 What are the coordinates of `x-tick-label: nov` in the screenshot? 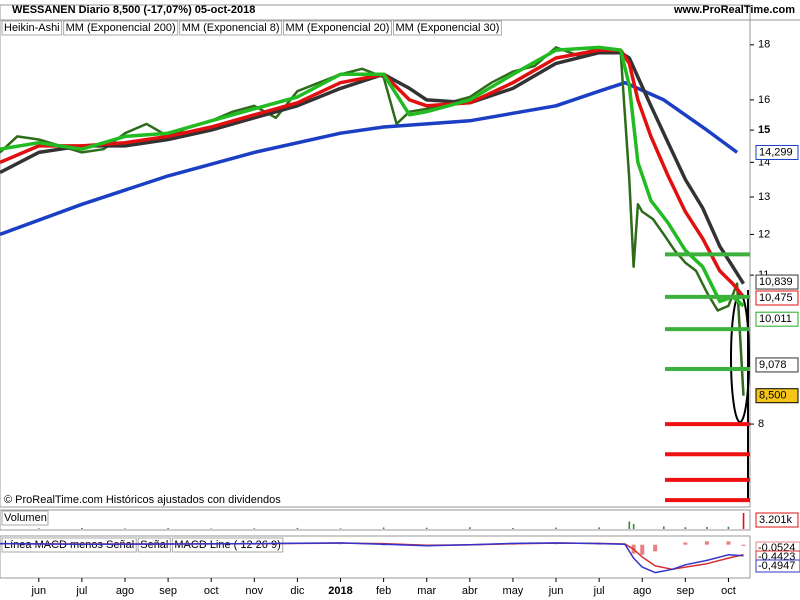 It's located at (254, 591).